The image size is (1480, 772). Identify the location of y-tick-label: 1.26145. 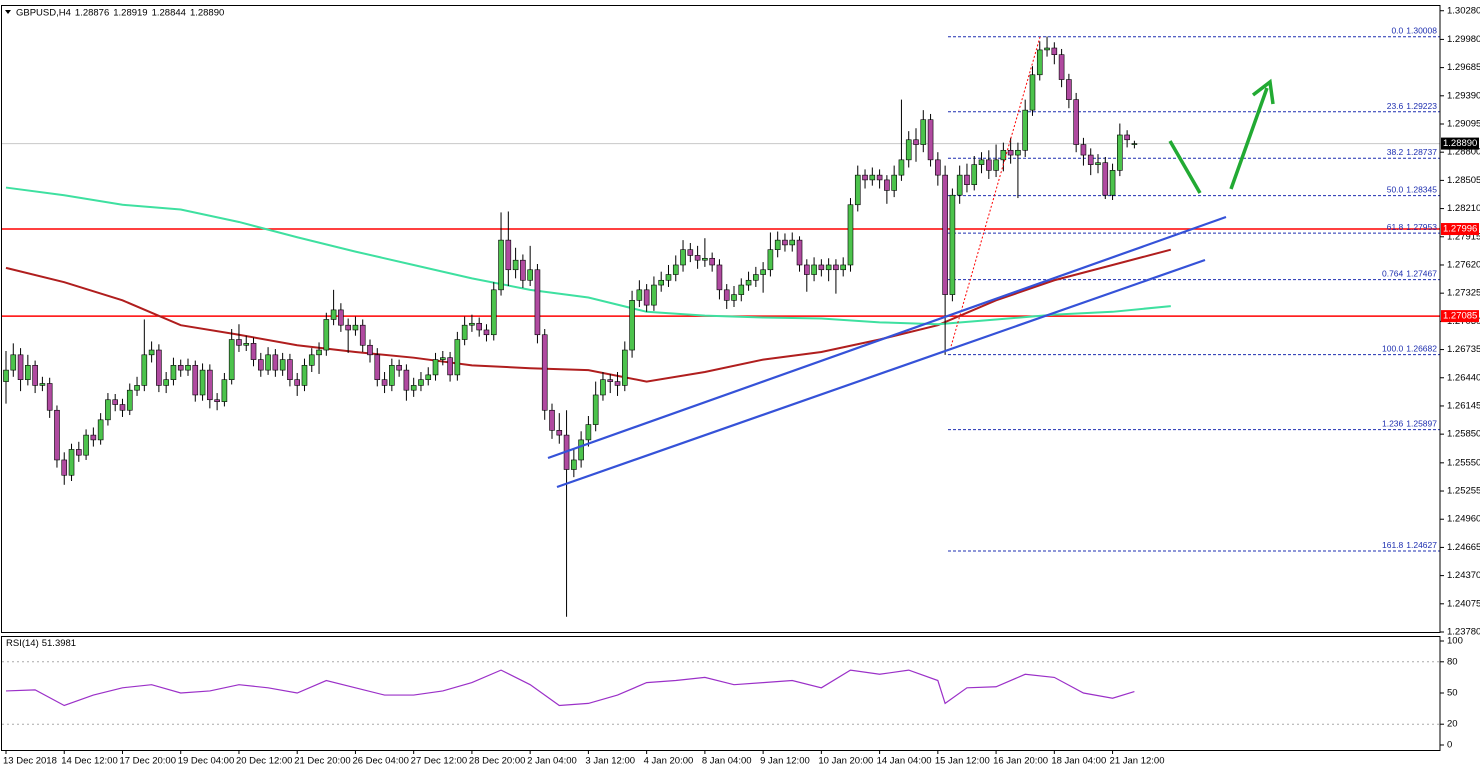
(1463, 405).